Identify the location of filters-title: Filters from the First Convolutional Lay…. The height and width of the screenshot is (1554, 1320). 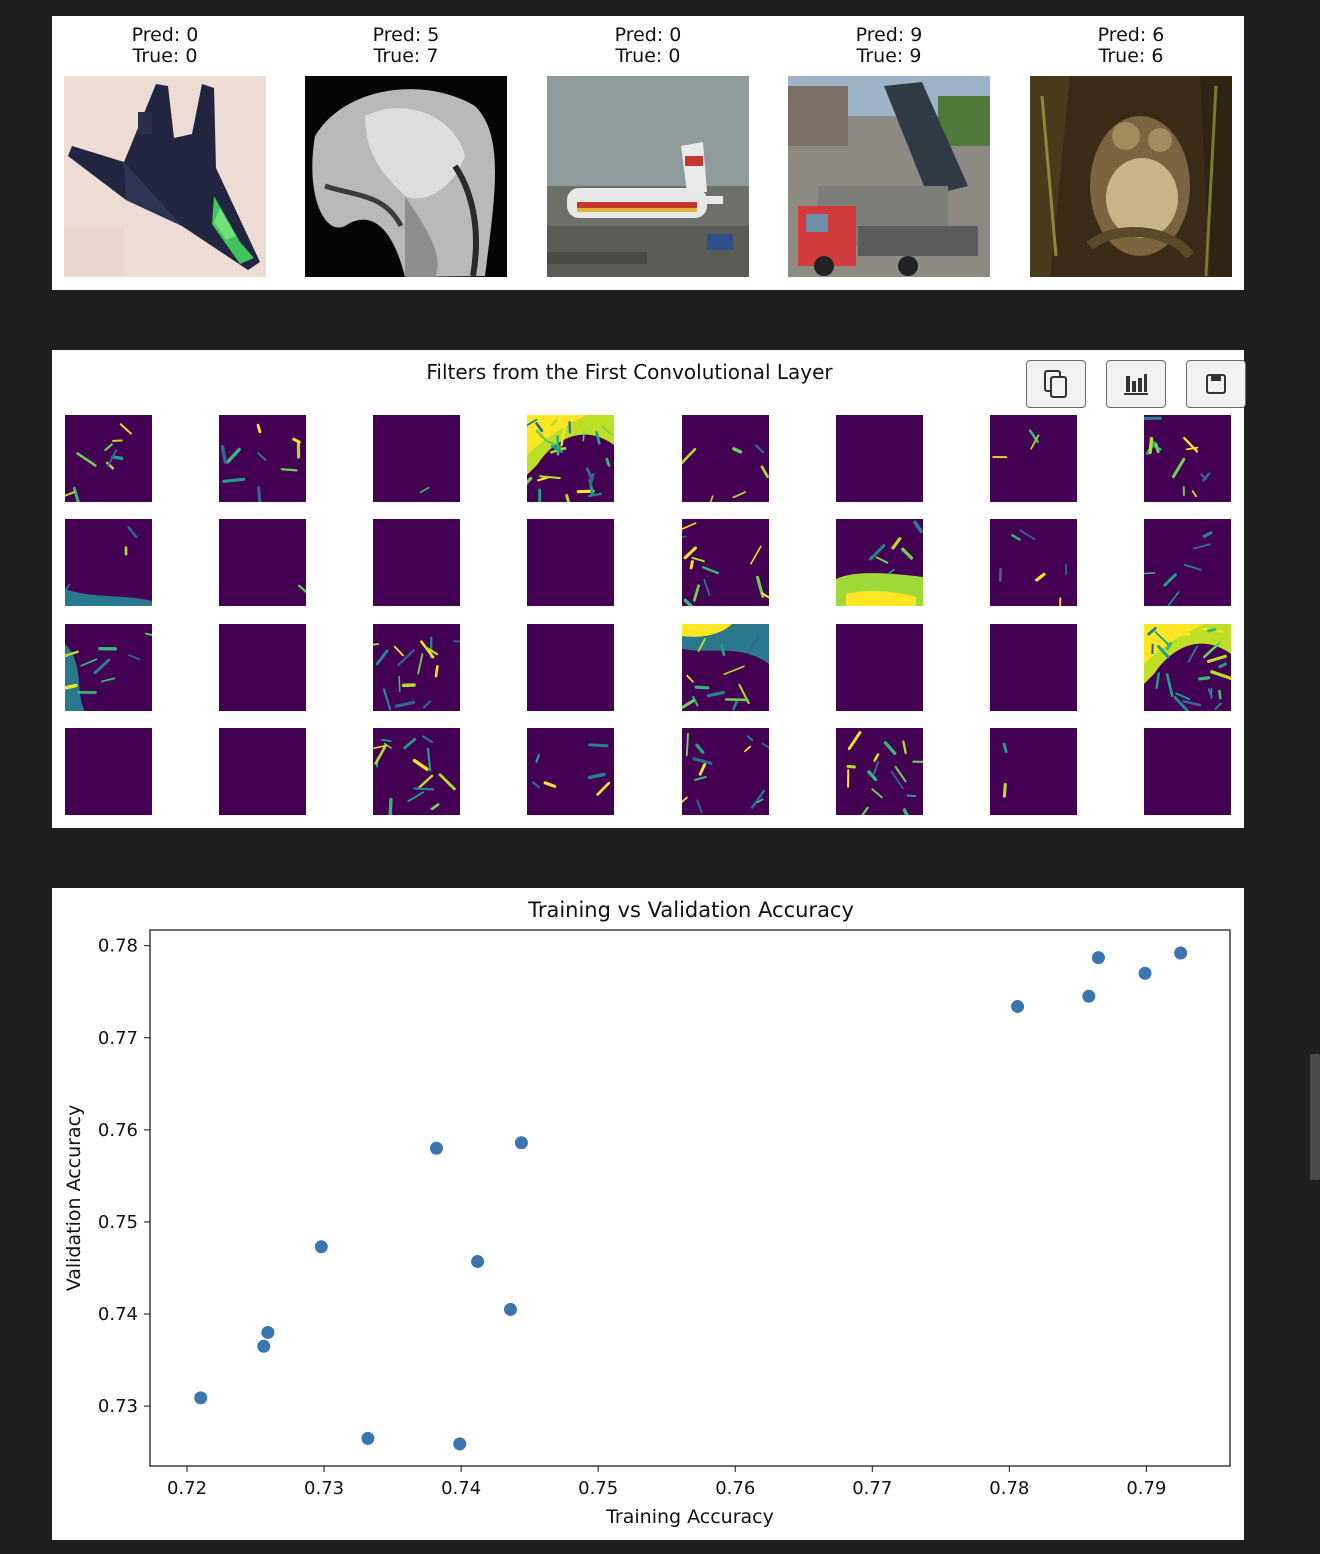
(629, 372).